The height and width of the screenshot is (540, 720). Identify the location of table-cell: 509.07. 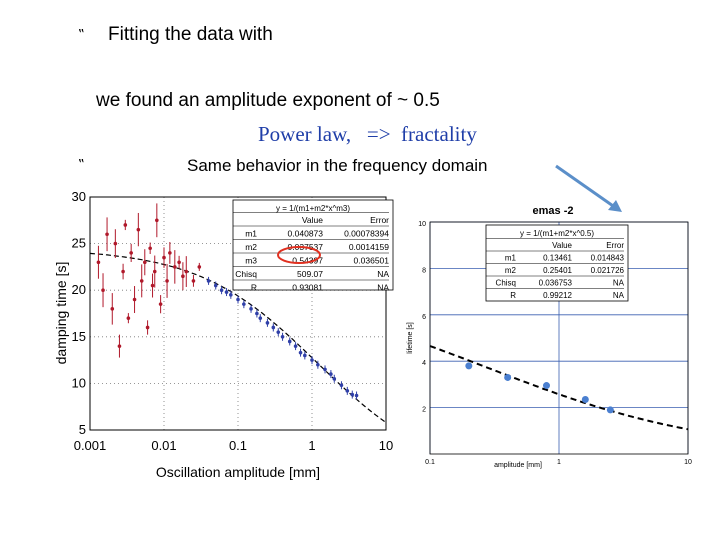
(310, 274).